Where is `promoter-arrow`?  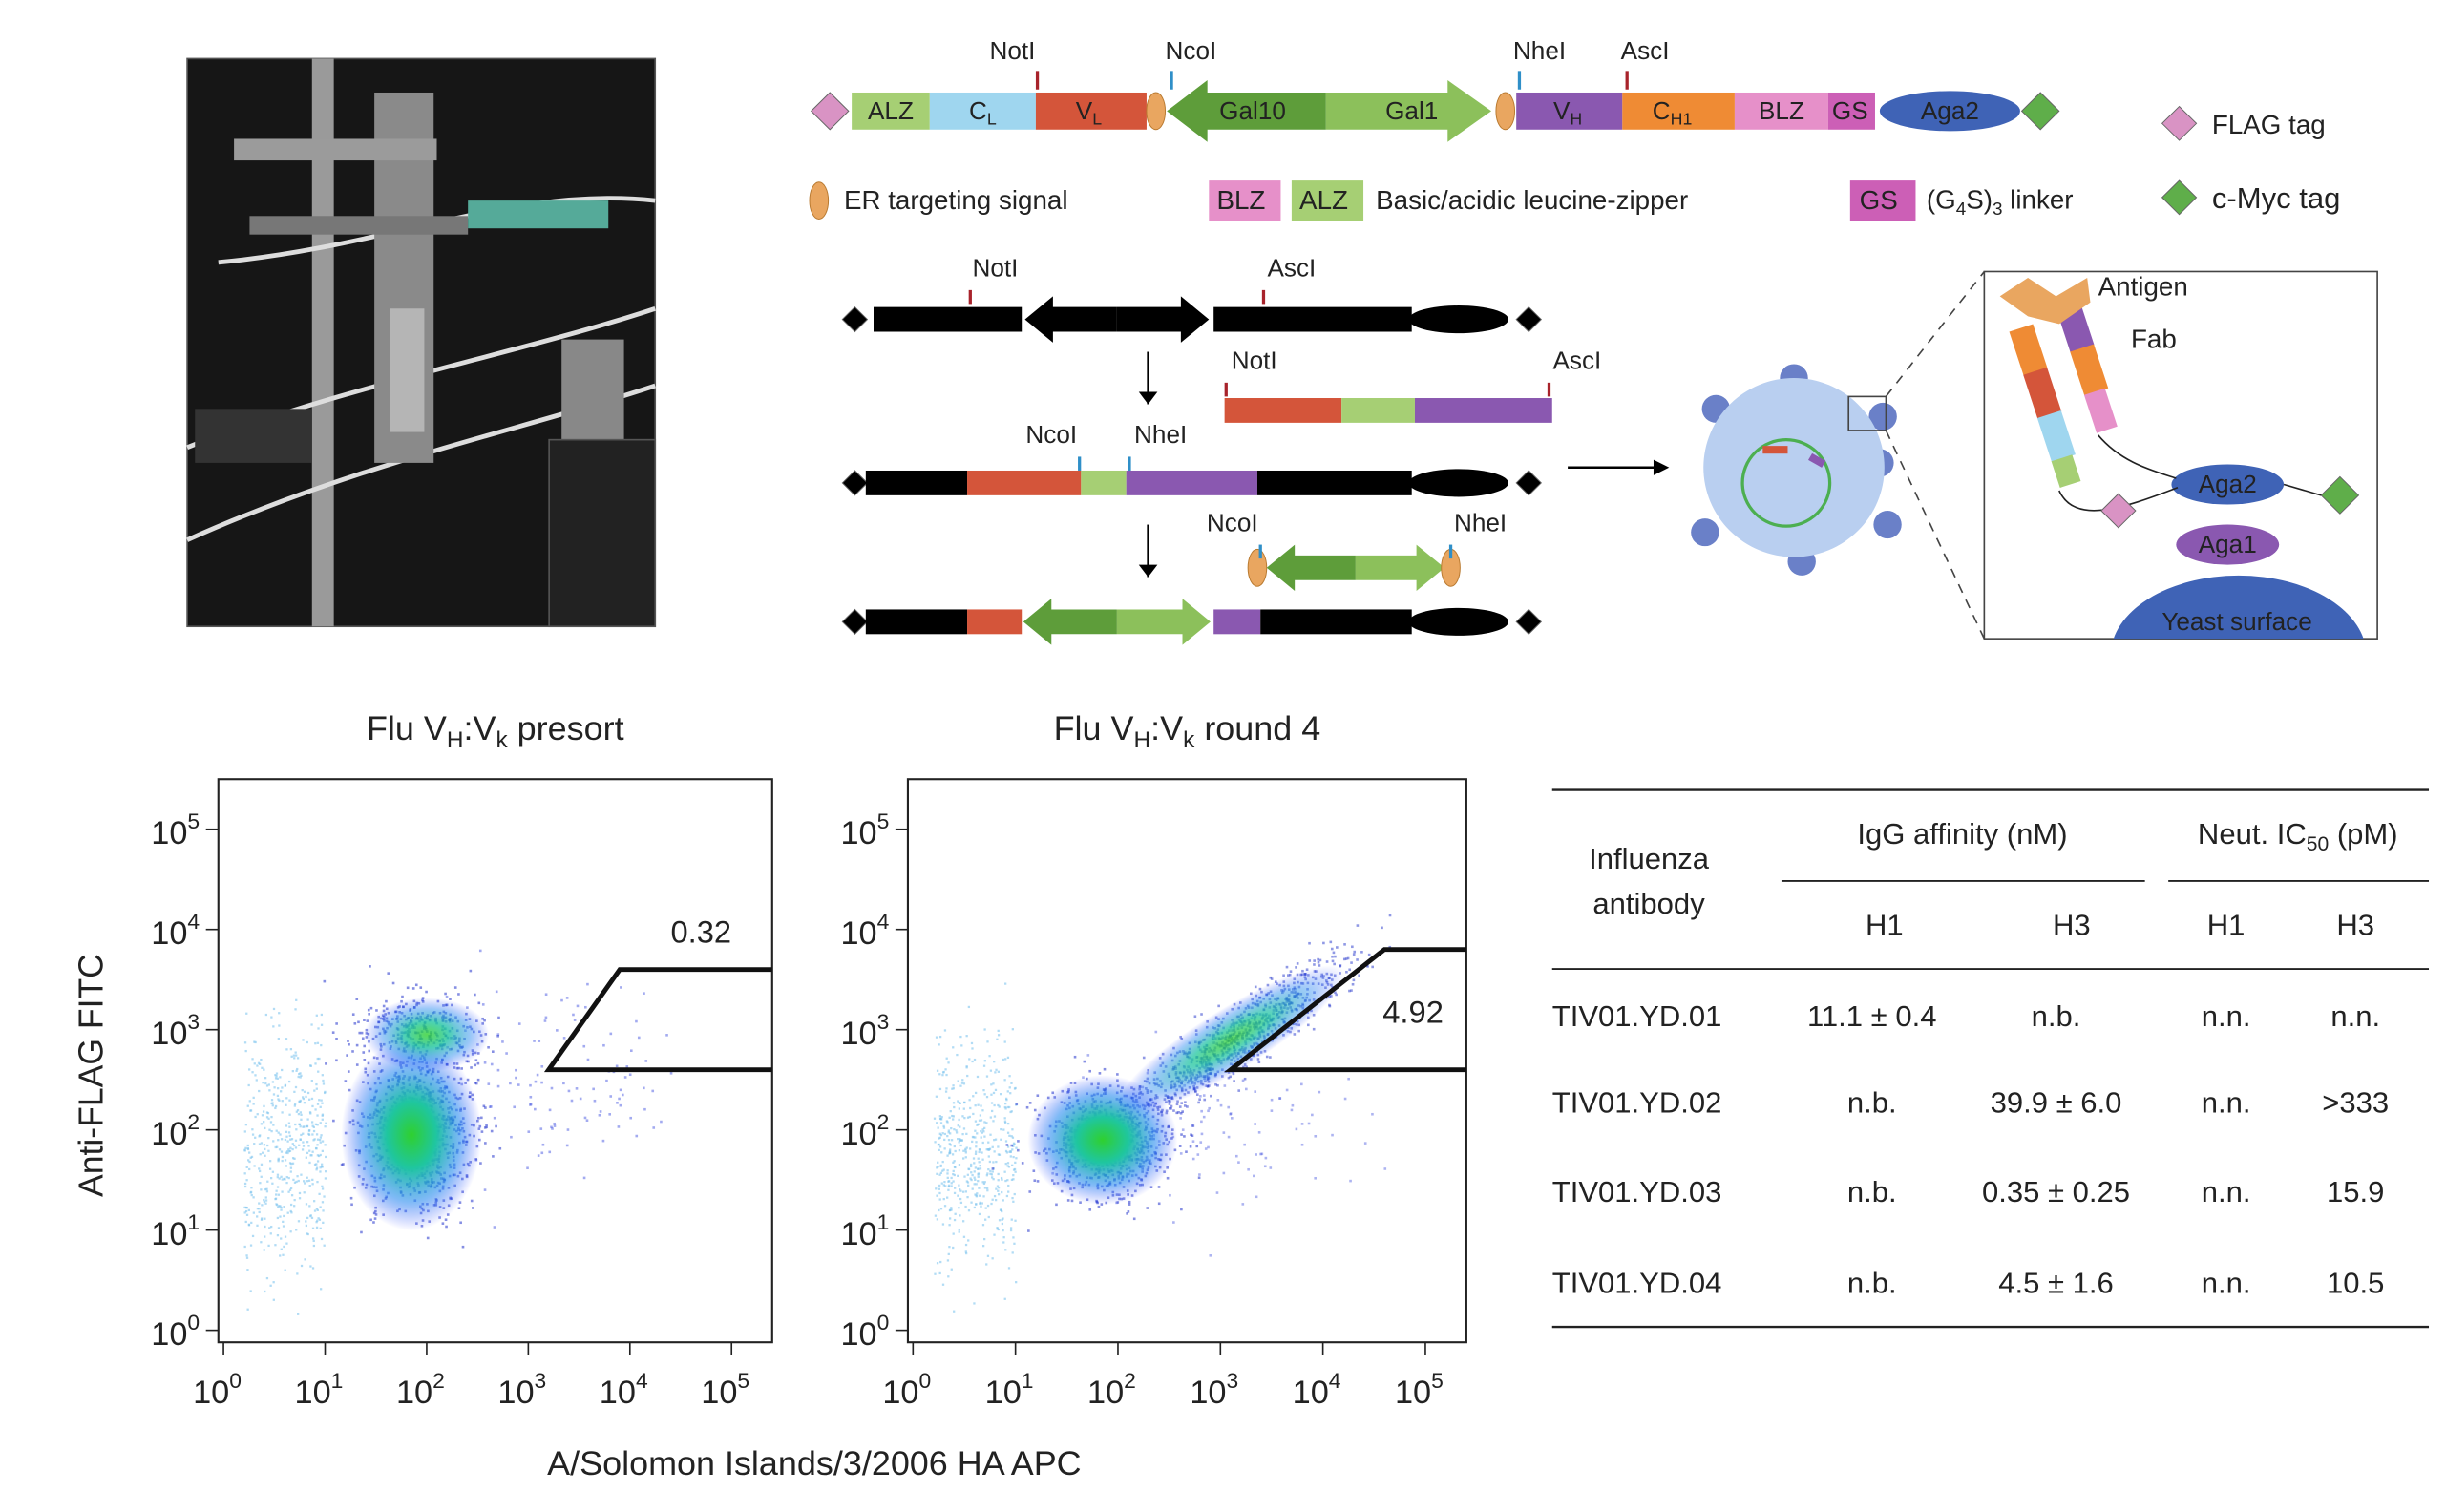
promoter-arrow is located at coordinates (1246, 111).